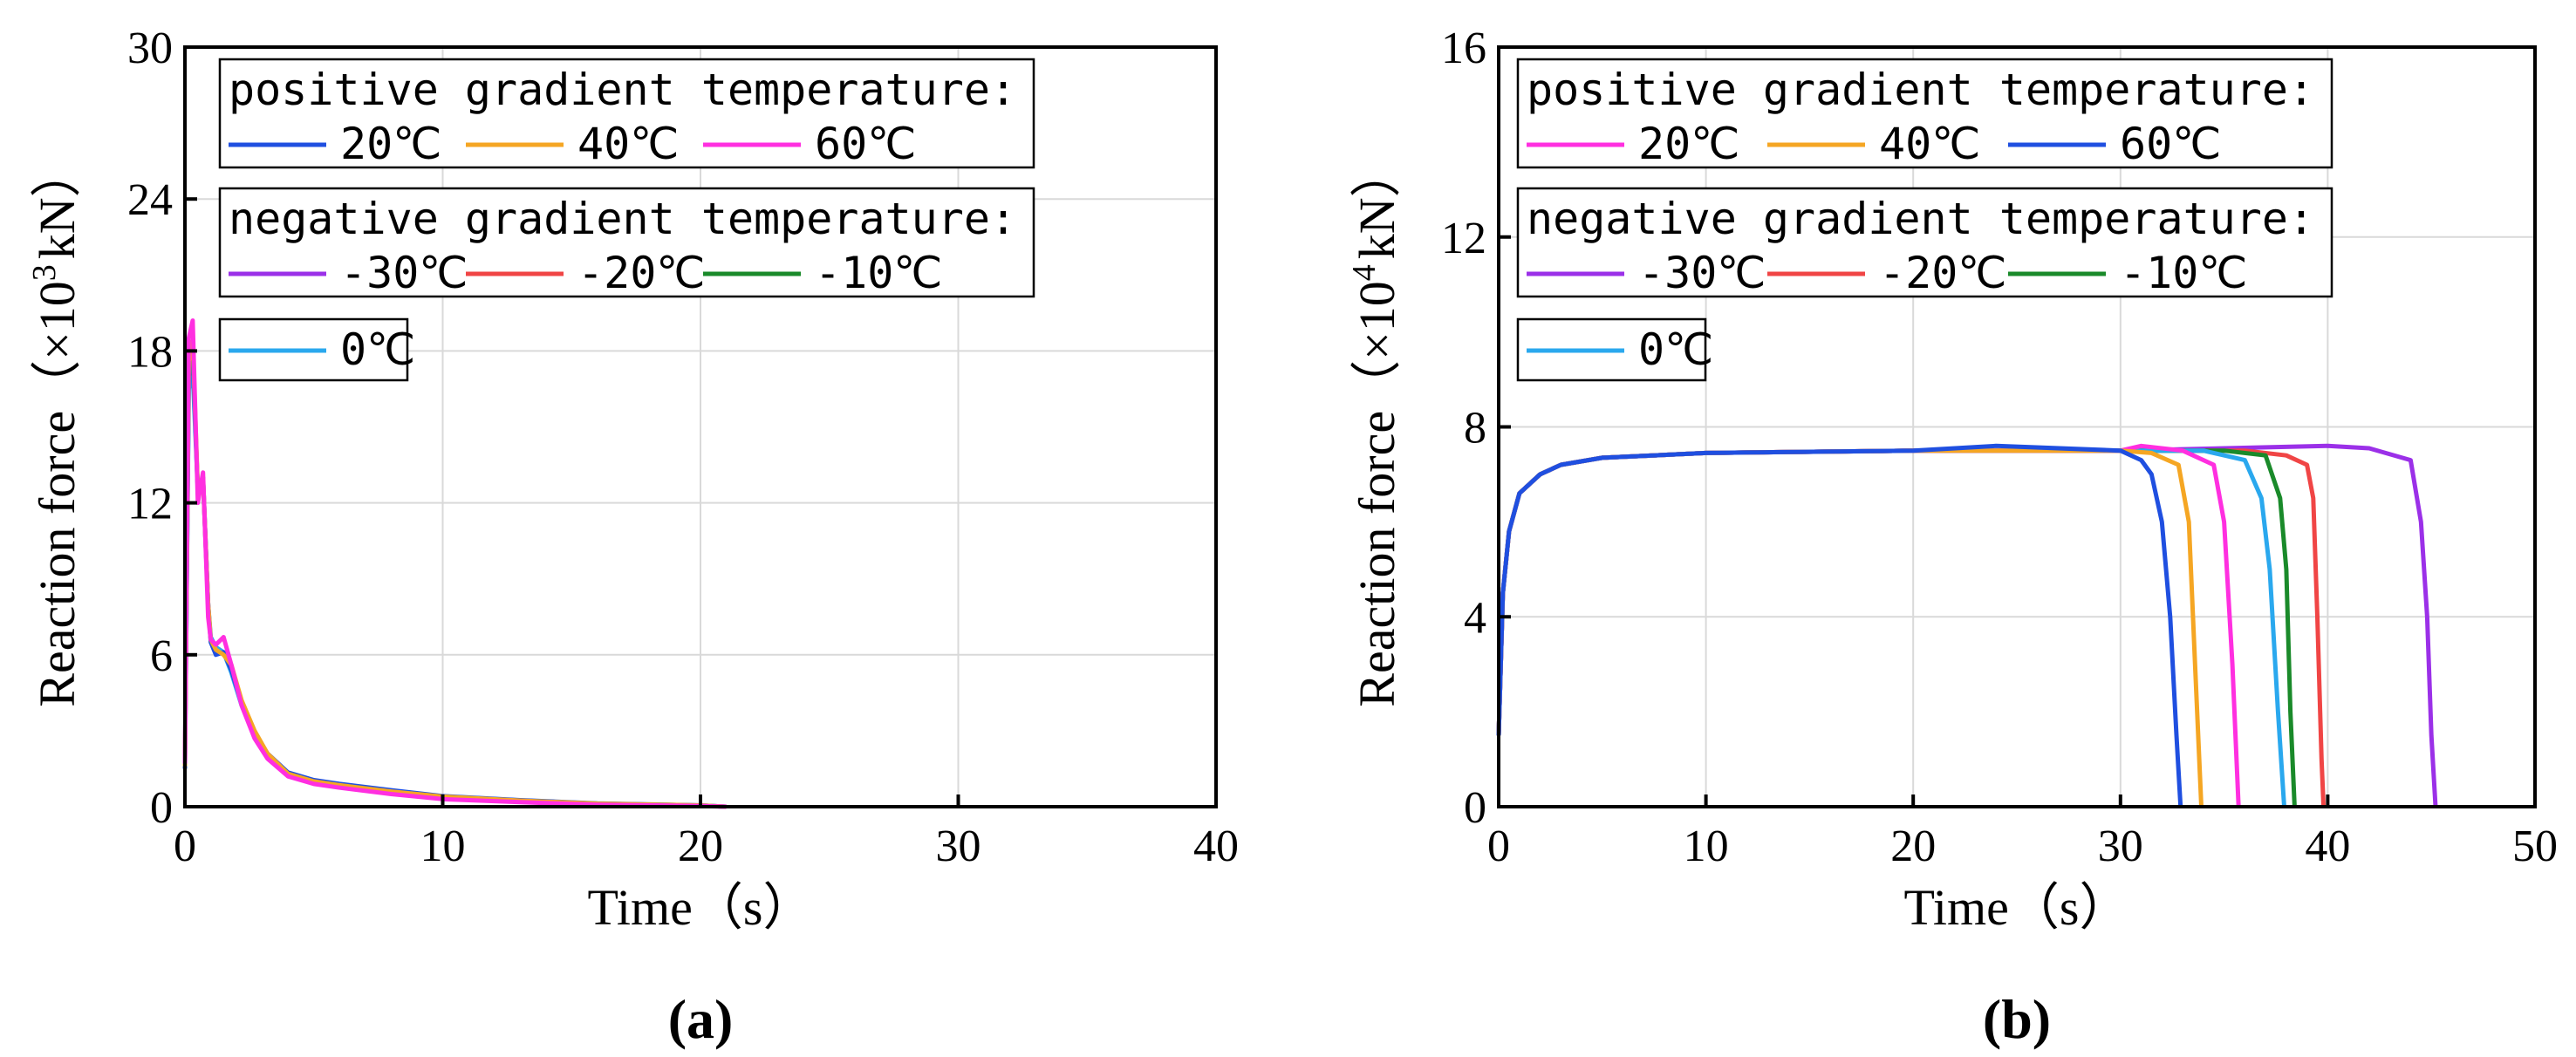 The height and width of the screenshot is (1057, 2576). I want to click on y-axis-label-main-a: Reaction force（×10, so click(57, 493).